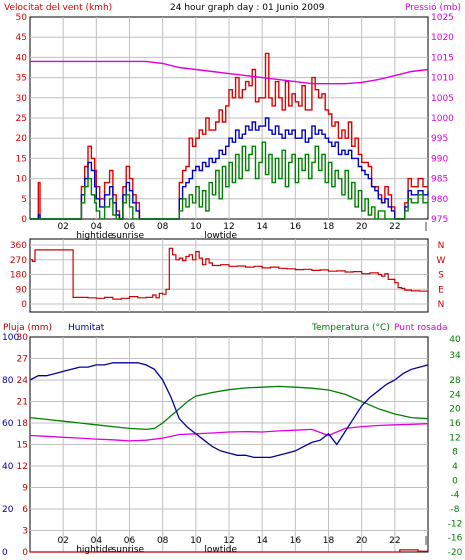 Image resolution: width=465 pixels, height=560 pixels. I want to click on wind-time-tick: 14, so click(262, 227).